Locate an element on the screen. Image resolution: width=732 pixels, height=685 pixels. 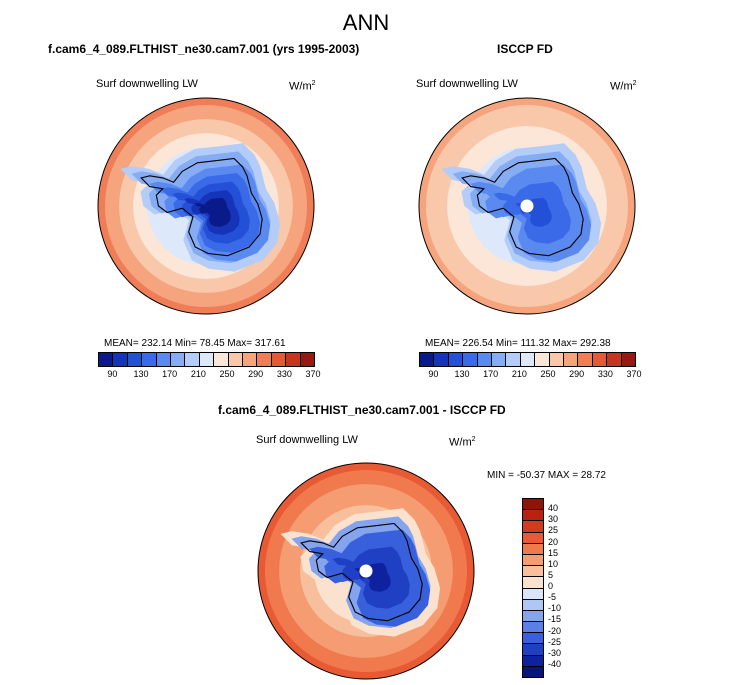
panel1-coastline is located at coordinates (201, 207).